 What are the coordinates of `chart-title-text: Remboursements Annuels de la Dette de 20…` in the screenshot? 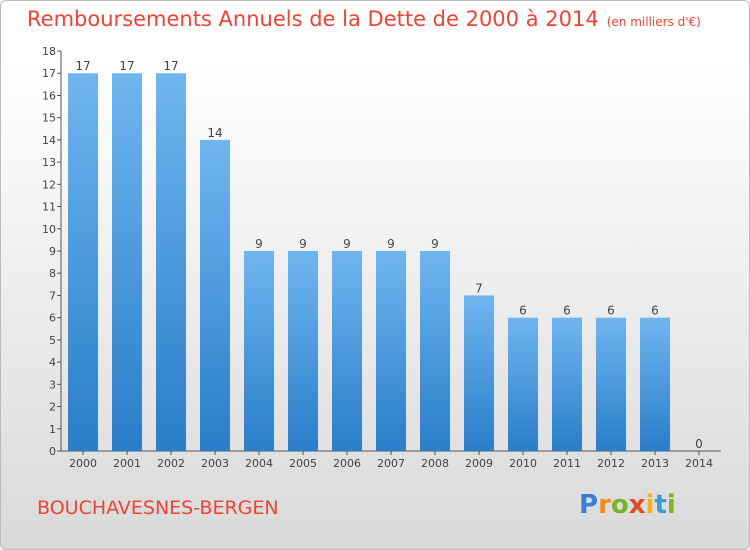 It's located at (313, 19).